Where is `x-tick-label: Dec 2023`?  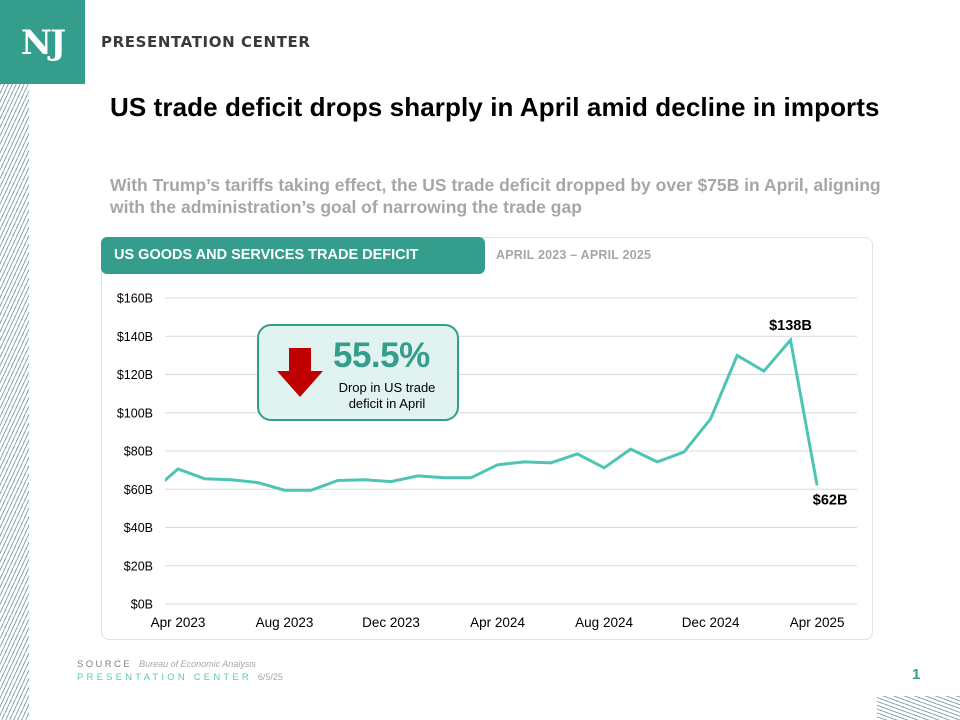
x-tick-label: Dec 2023 is located at coordinates (391, 622).